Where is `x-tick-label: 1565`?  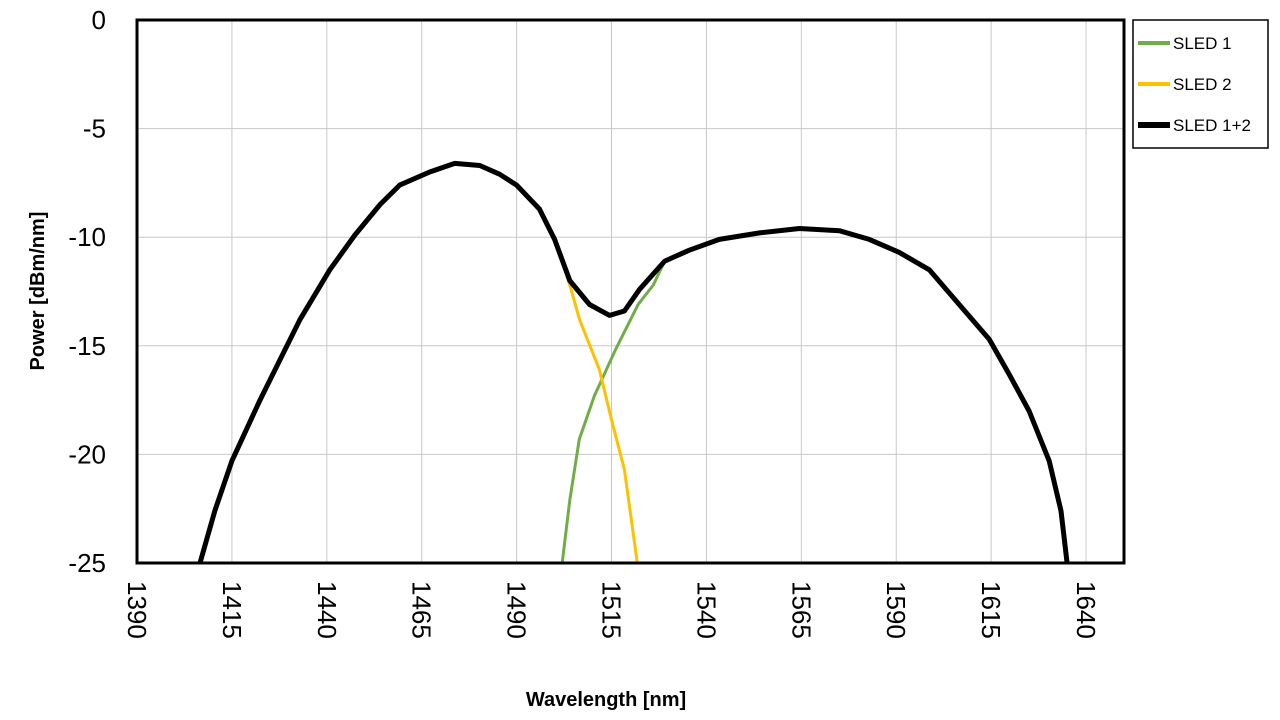
x-tick-label: 1565 is located at coordinates (801, 610).